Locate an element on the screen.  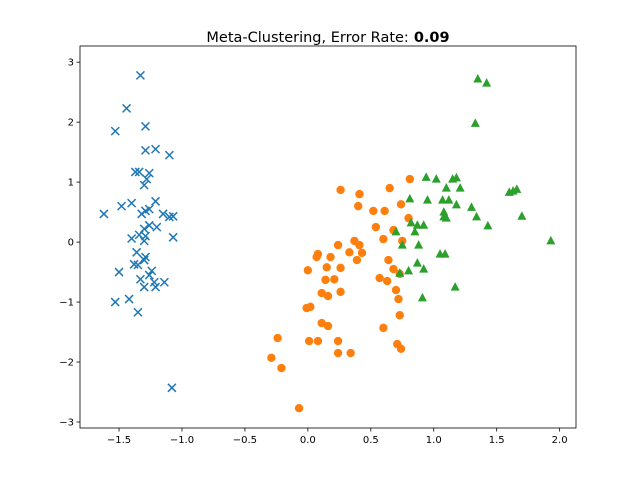
x-tick-label: 1.5 is located at coordinates (497, 440).